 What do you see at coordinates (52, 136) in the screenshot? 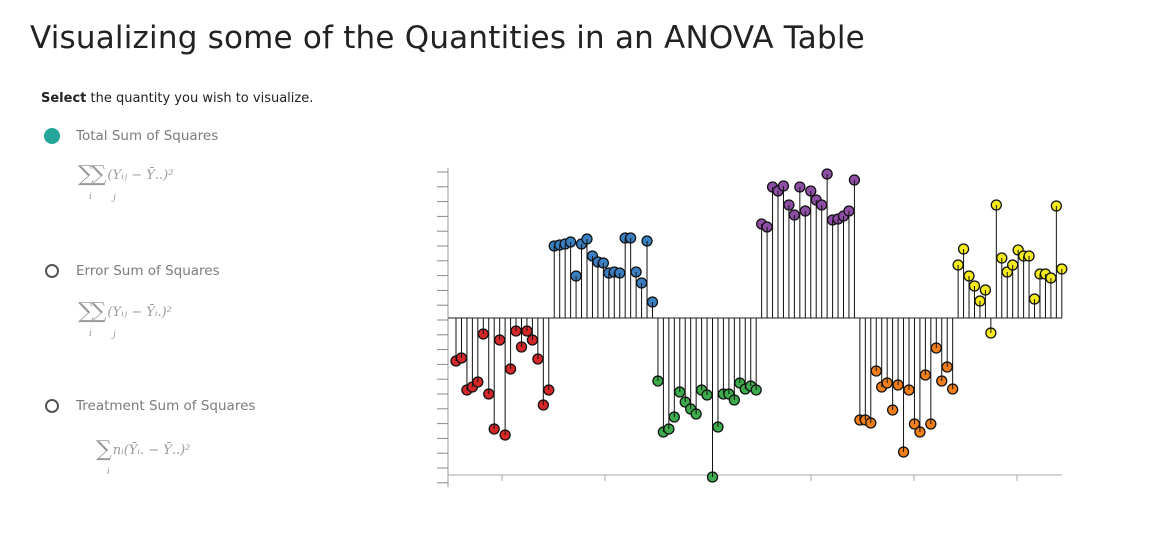
I see `radio-total-ss` at bounding box center [52, 136].